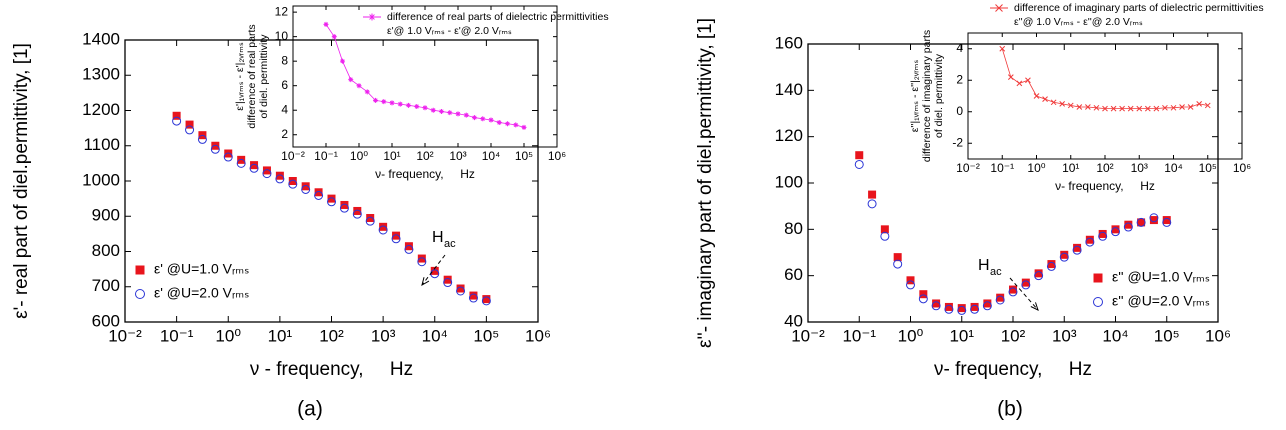  I want to click on annotation-sub: ac, so click(450, 244).